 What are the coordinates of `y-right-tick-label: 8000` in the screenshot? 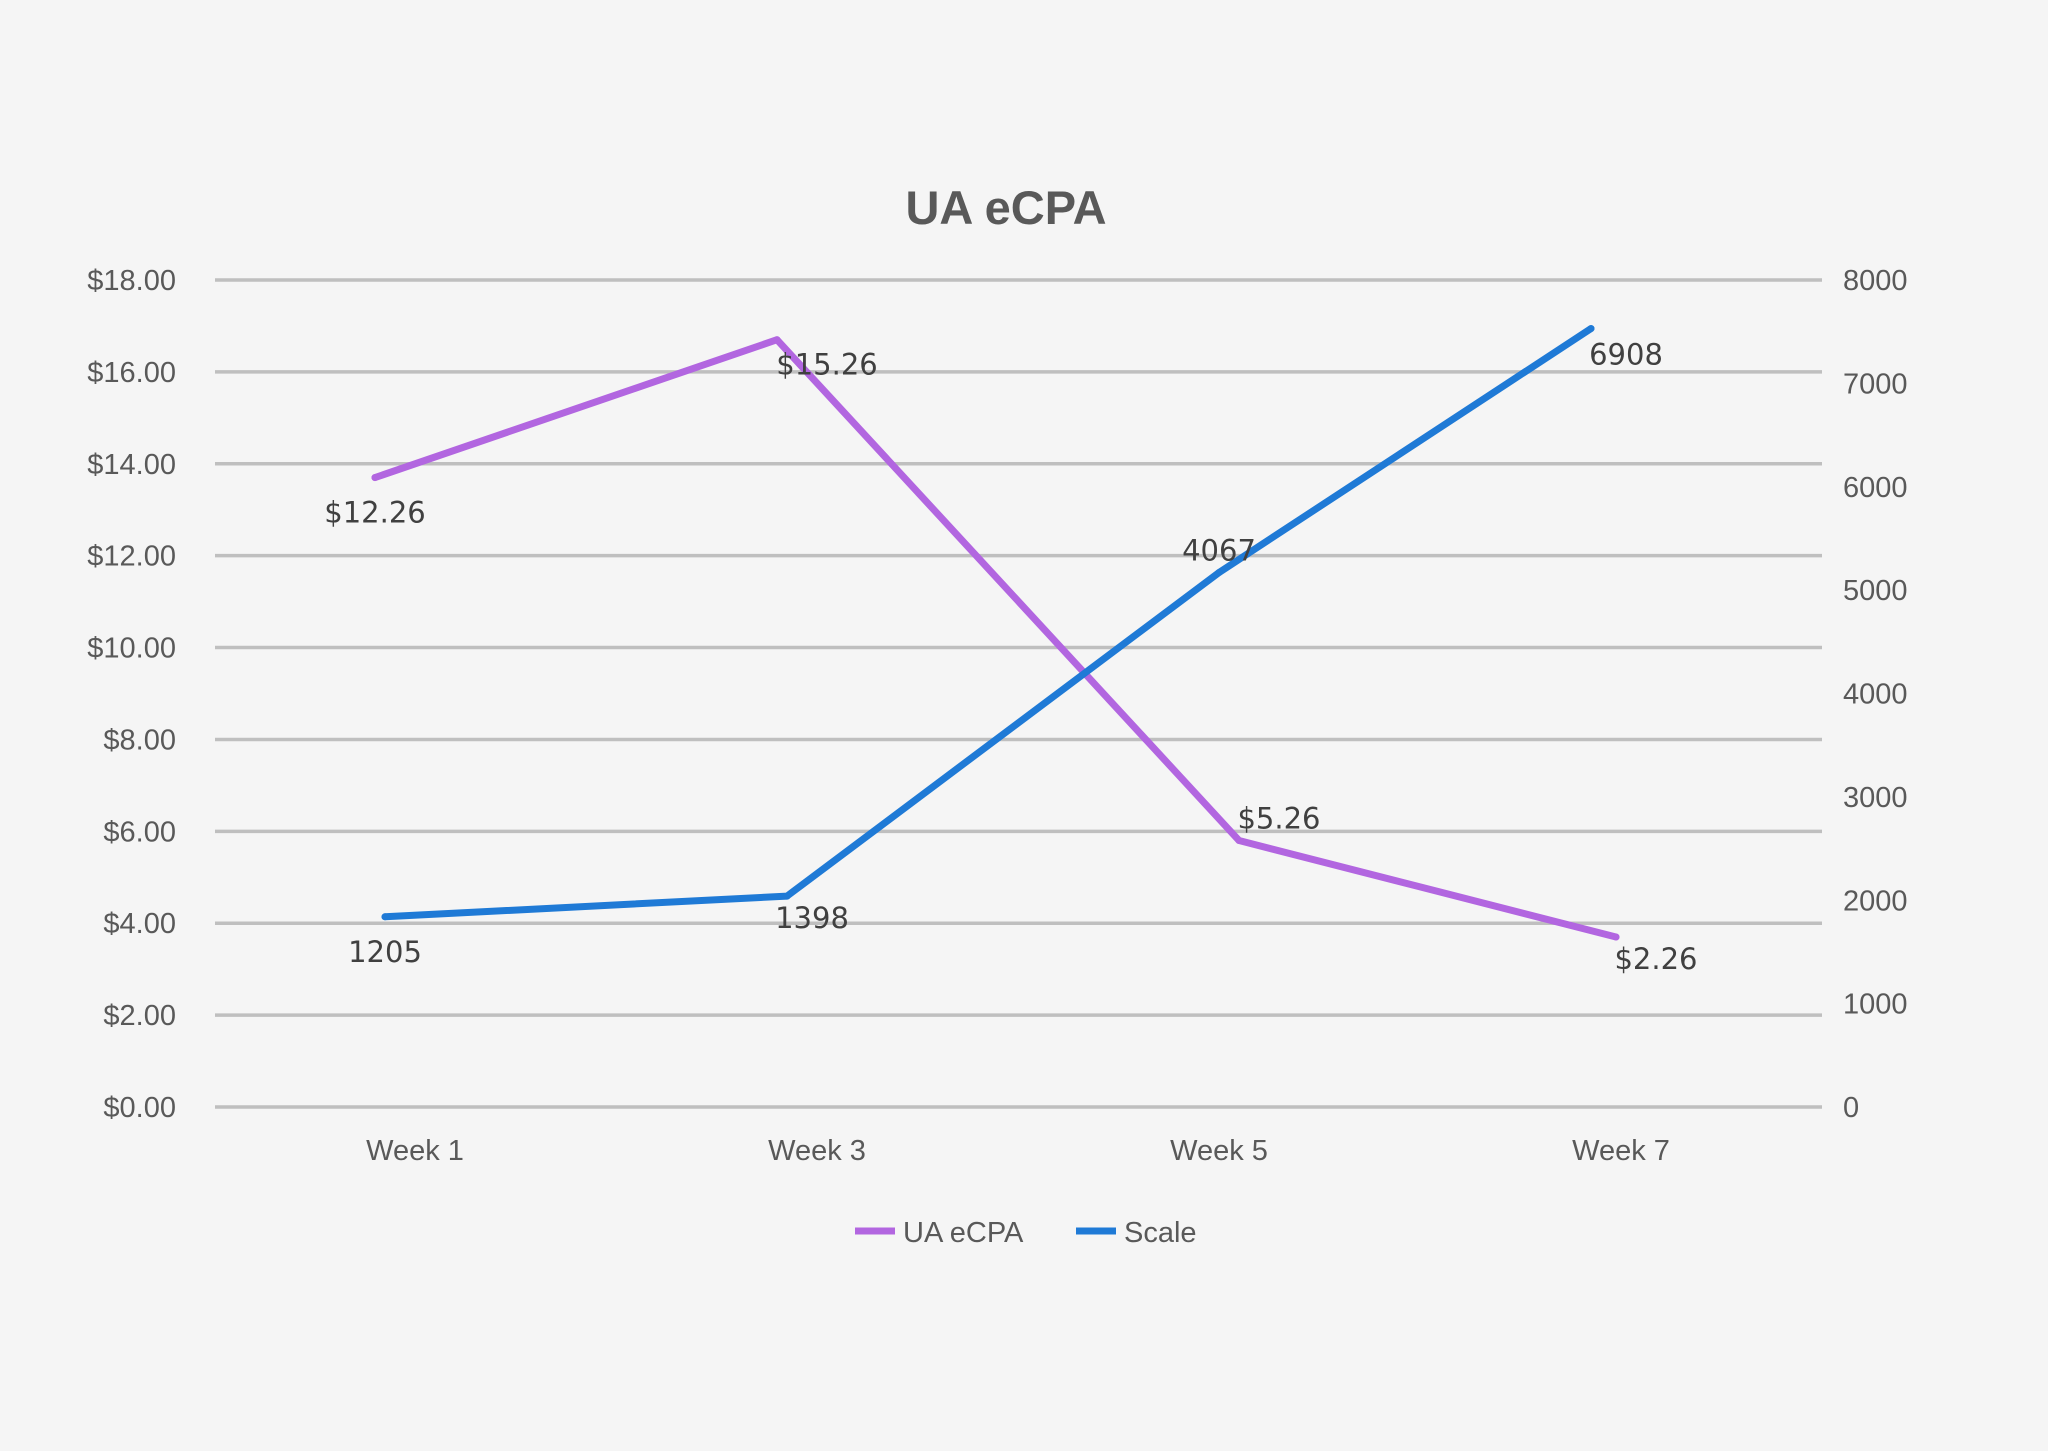 It's located at (1875, 281).